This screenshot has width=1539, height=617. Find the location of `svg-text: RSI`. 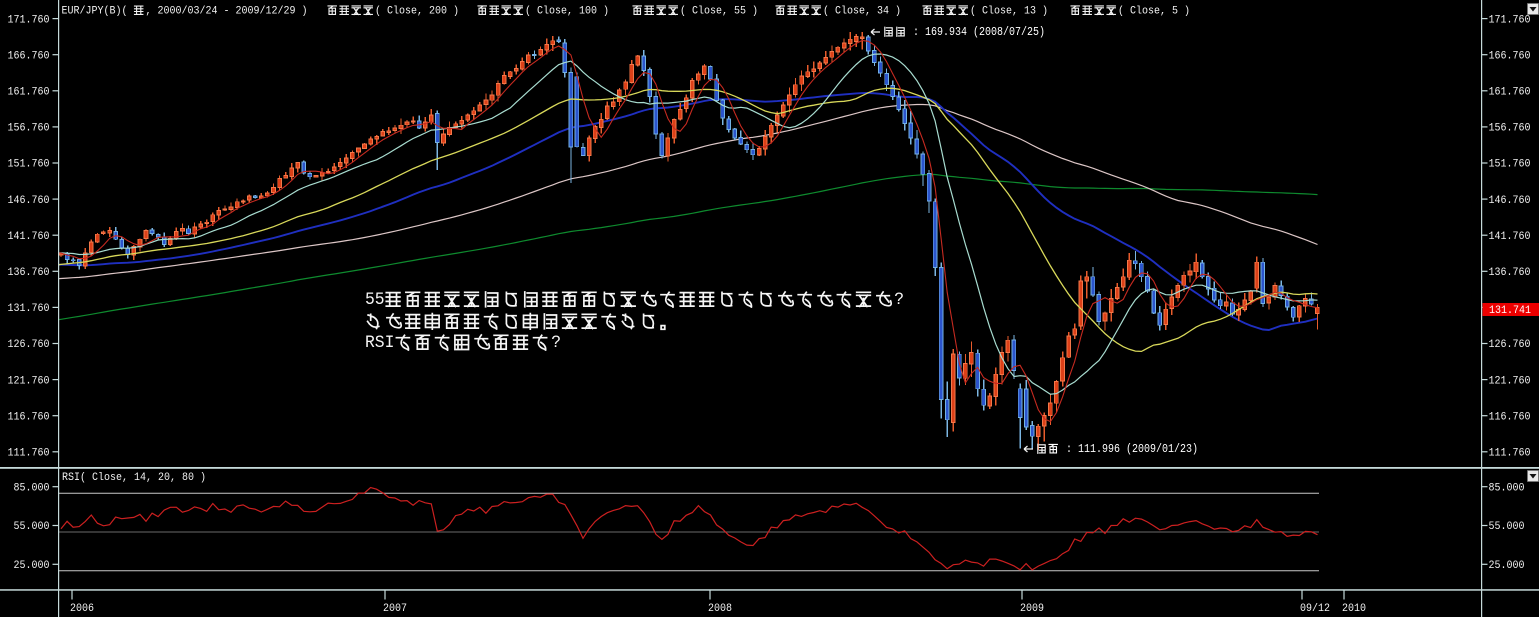

svg-text: RSI is located at coordinates (379, 343).